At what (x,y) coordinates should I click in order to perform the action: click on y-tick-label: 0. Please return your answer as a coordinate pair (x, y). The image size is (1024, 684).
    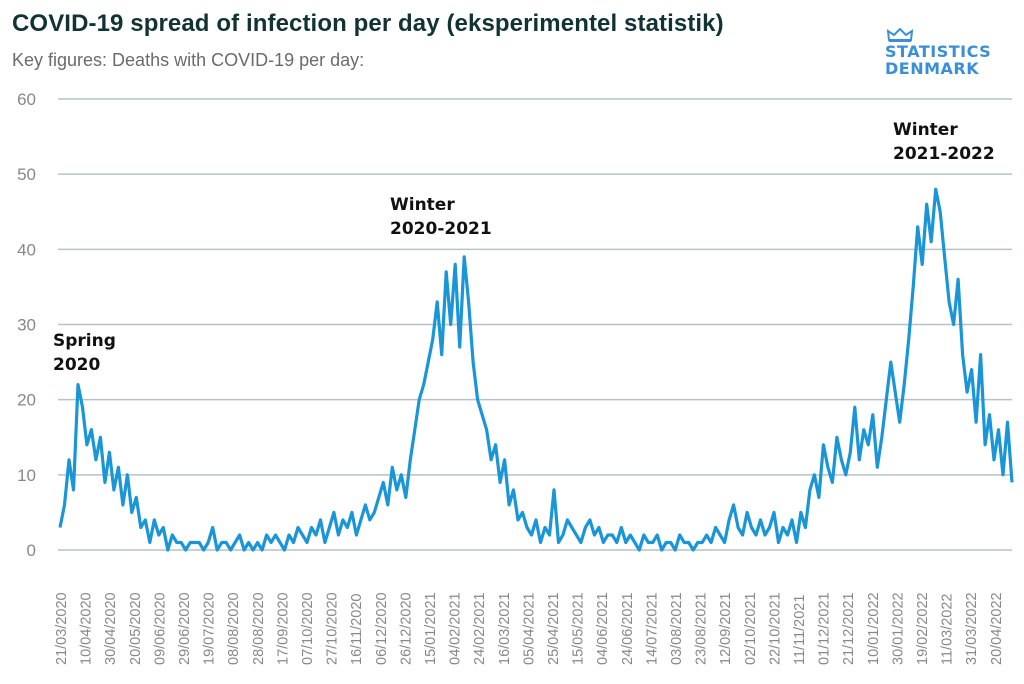
    Looking at the image, I should click on (31, 550).